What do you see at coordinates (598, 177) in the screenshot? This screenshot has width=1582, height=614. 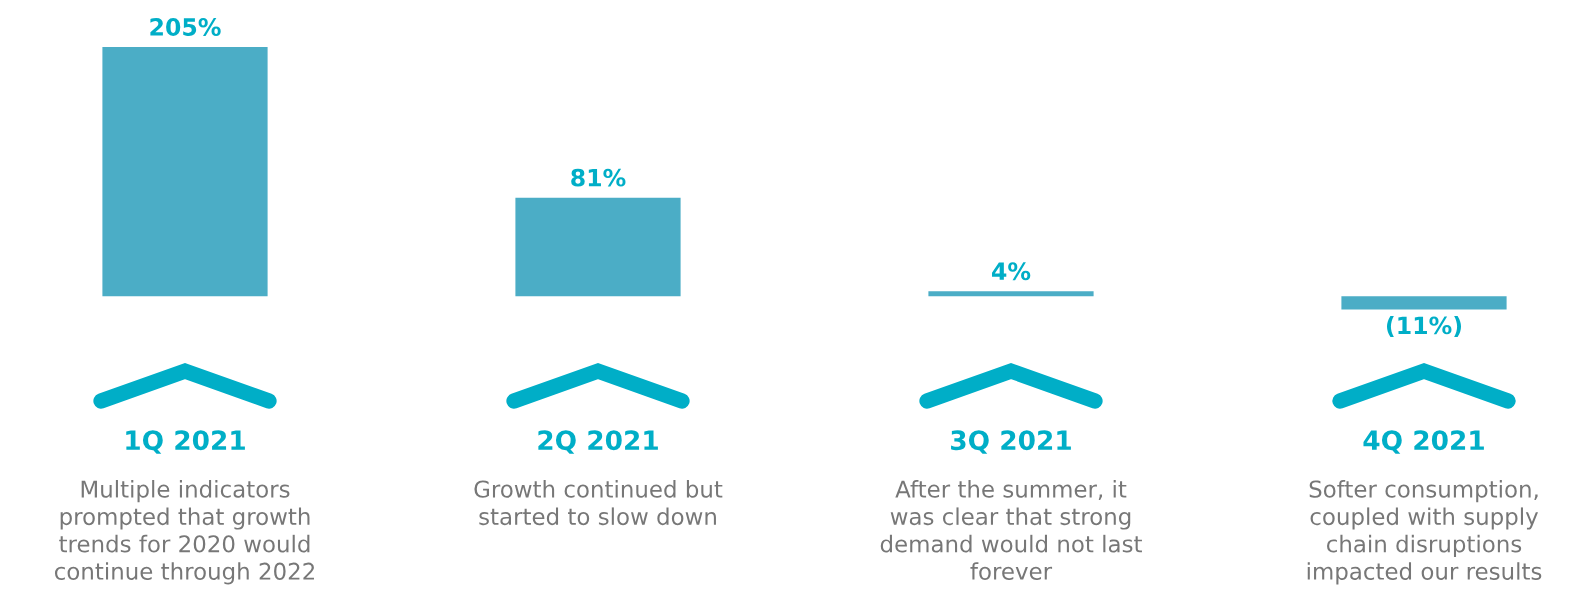 I see `data-label: 81%` at bounding box center [598, 177].